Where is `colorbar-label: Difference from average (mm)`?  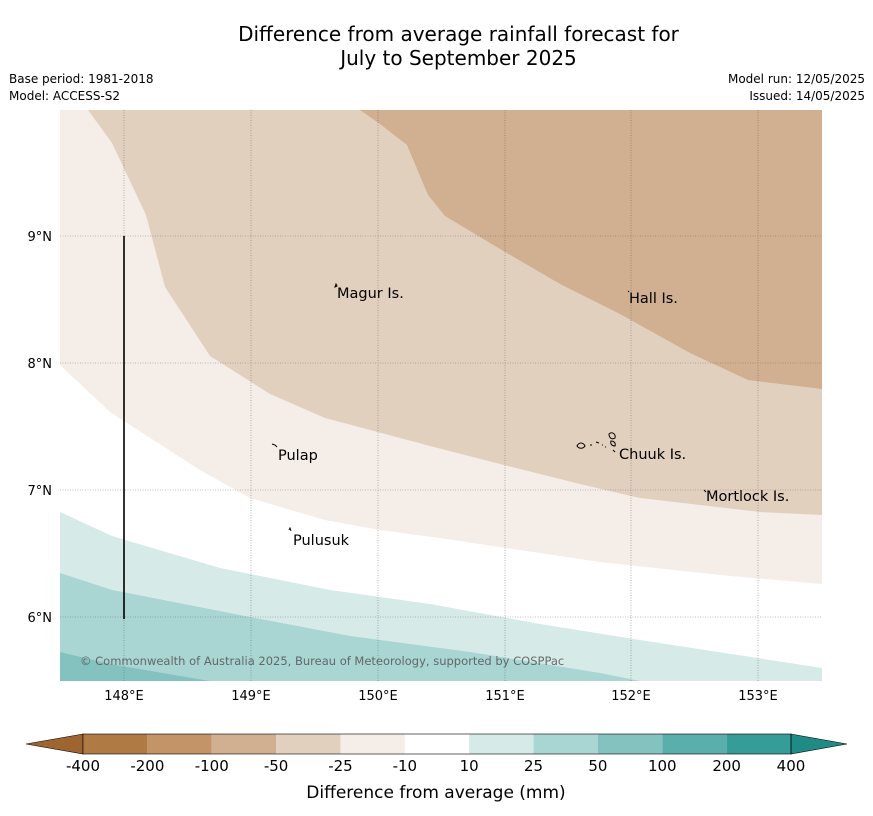 colorbar-label: Difference from average (mm) is located at coordinates (435, 793).